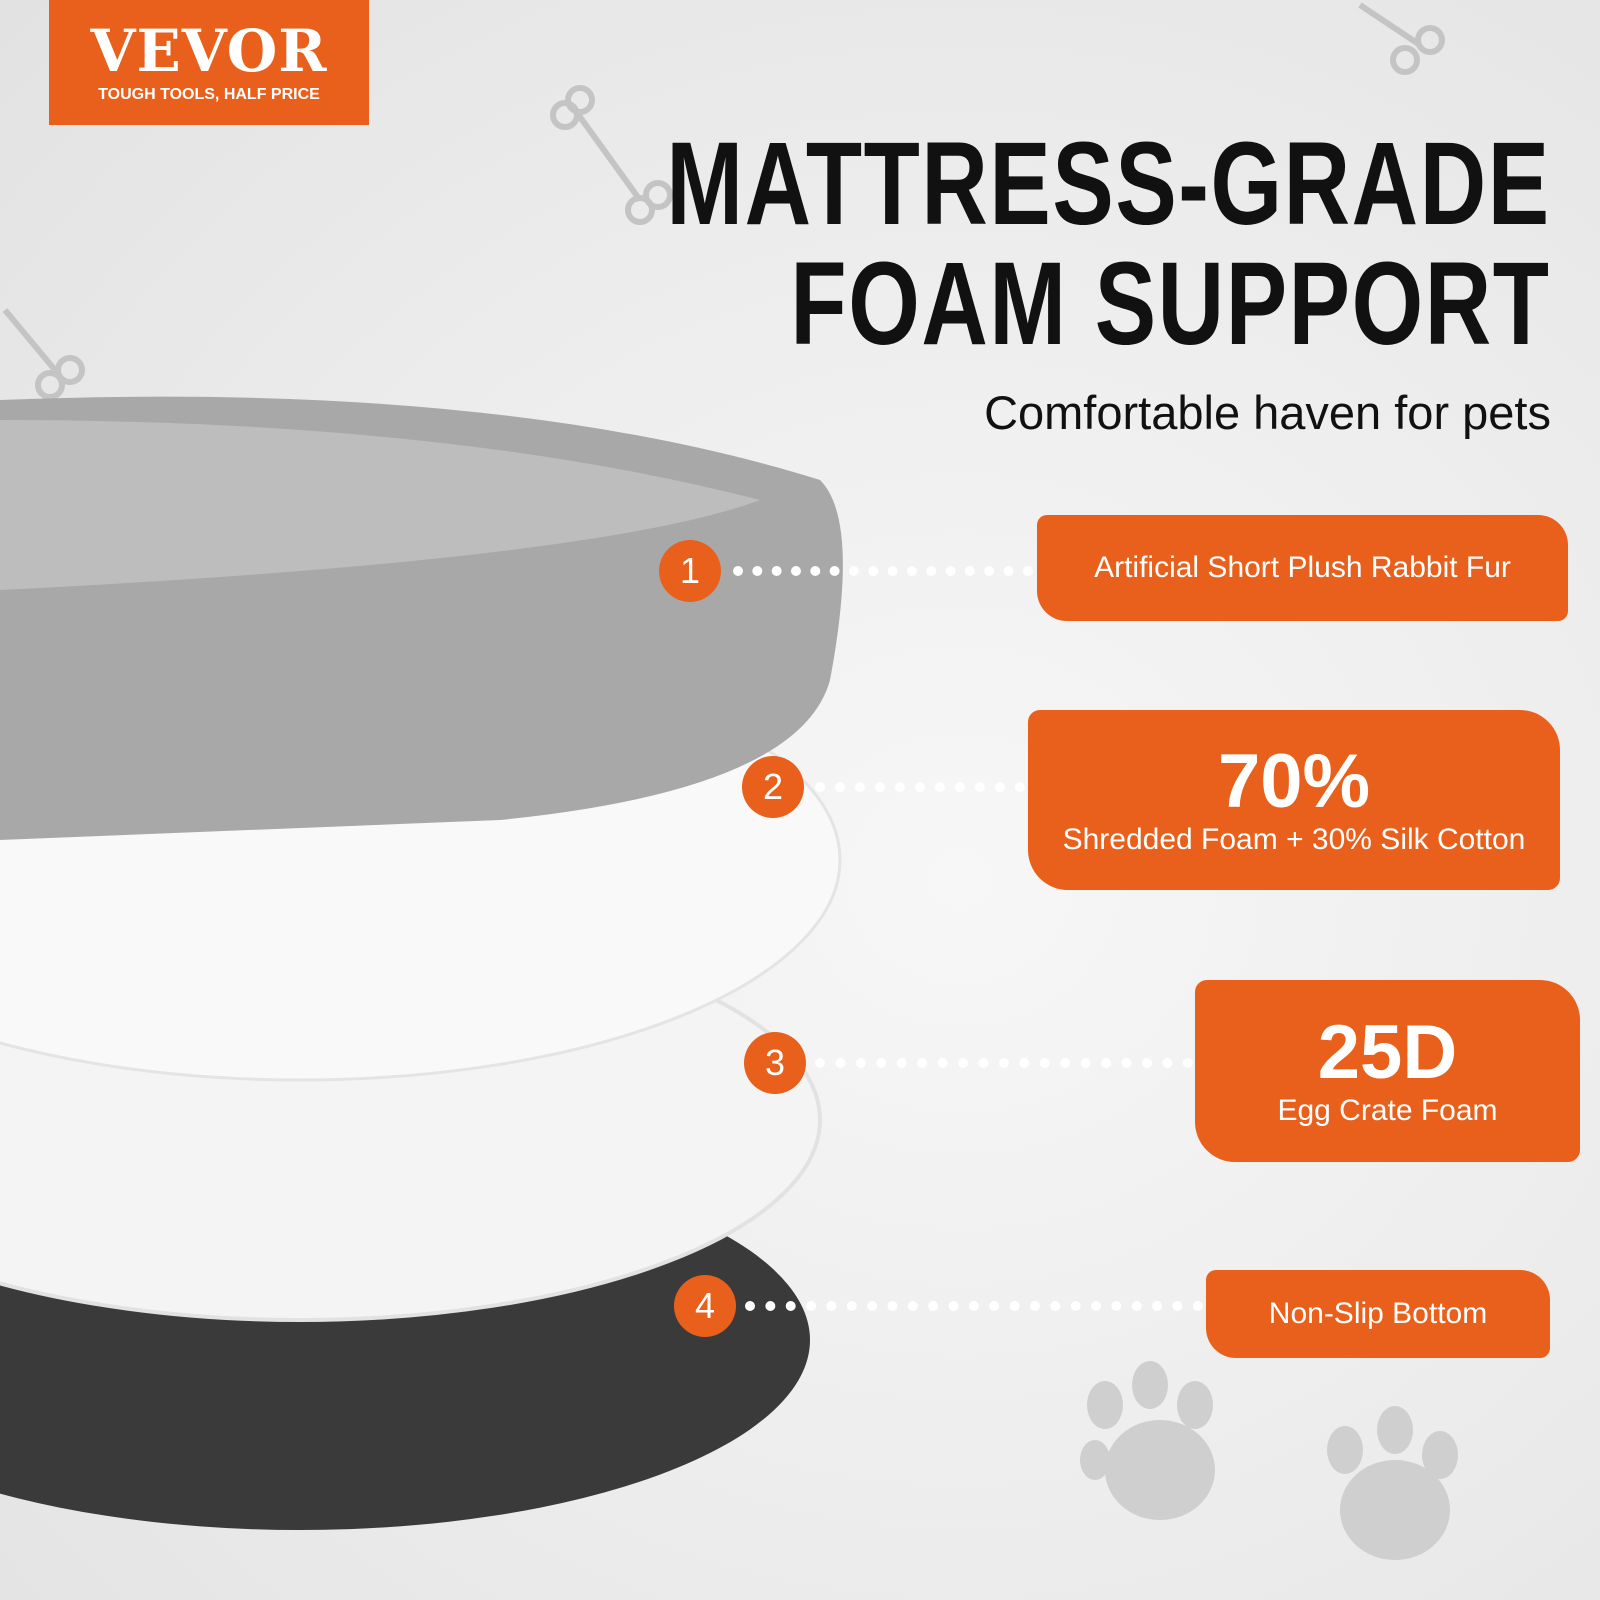 Image resolution: width=1600 pixels, height=1600 pixels. What do you see at coordinates (690, 571) in the screenshot?
I see `layer-number-1: 1` at bounding box center [690, 571].